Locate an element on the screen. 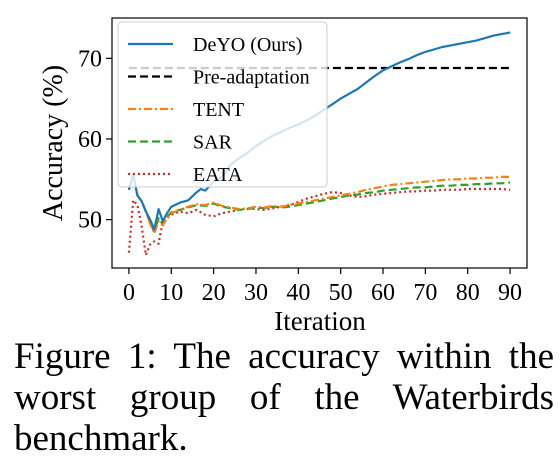 The width and height of the screenshot is (560, 459). x-tick-label: 90 is located at coordinates (510, 293).